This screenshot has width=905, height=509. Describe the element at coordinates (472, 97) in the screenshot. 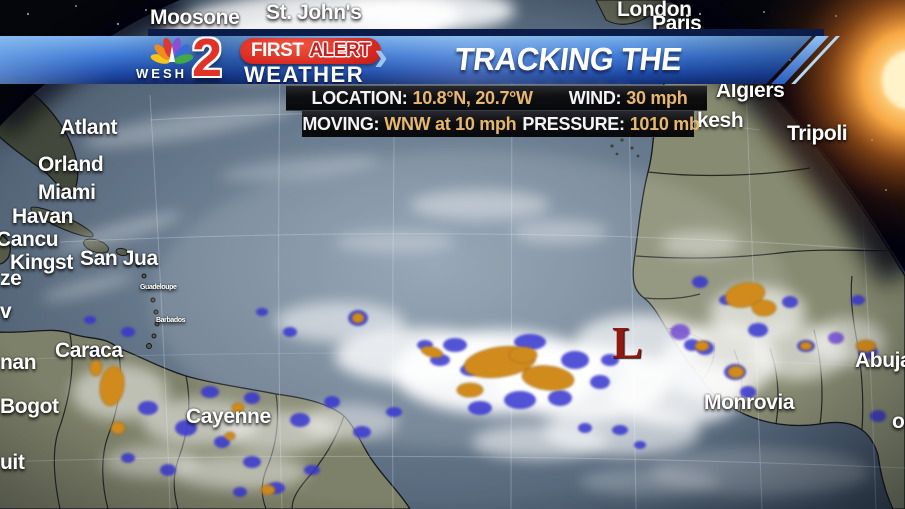

I see `location-value: 10.8°N, 20.7°W` at that location.